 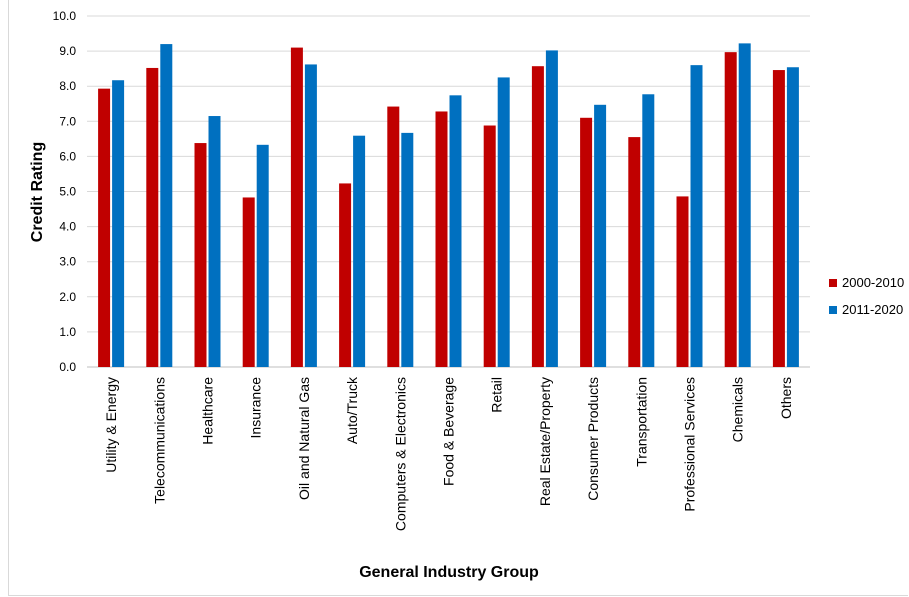 I want to click on y-tick-label: 6.0, so click(x=67, y=156).